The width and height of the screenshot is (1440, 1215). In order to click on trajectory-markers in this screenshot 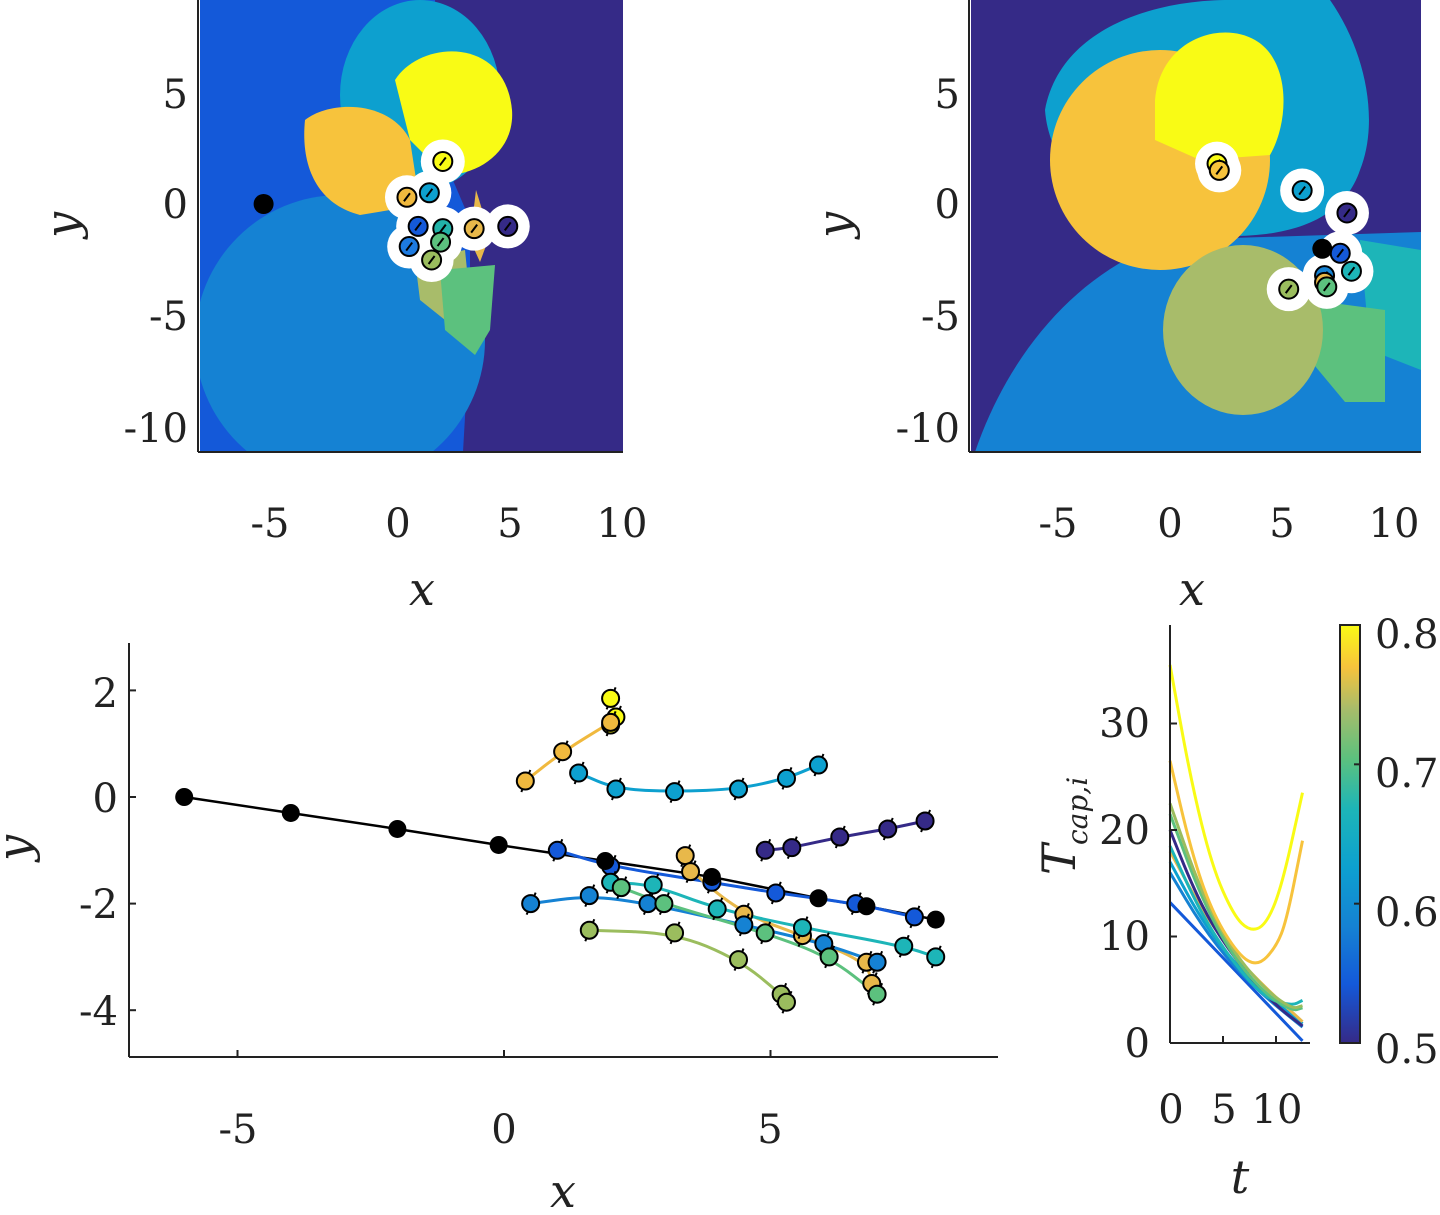, I will do `click(560, 850)`.